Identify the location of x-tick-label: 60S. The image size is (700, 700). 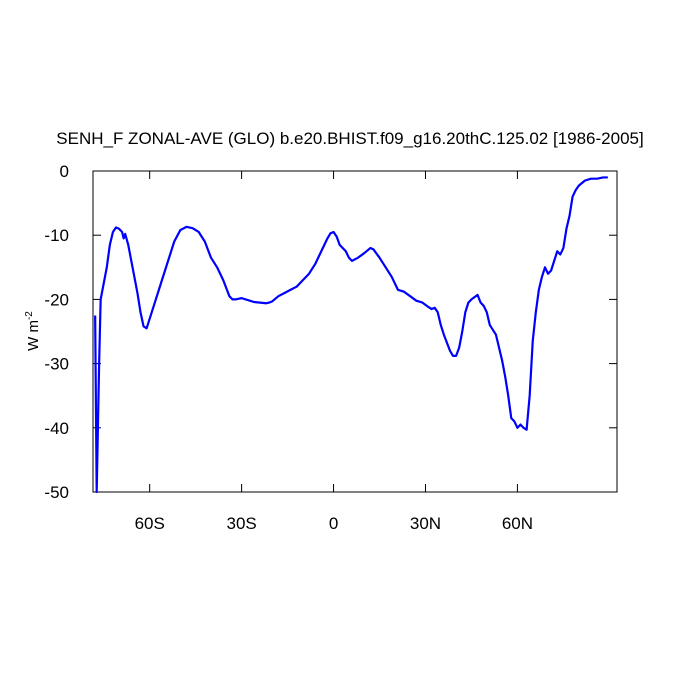
(150, 523).